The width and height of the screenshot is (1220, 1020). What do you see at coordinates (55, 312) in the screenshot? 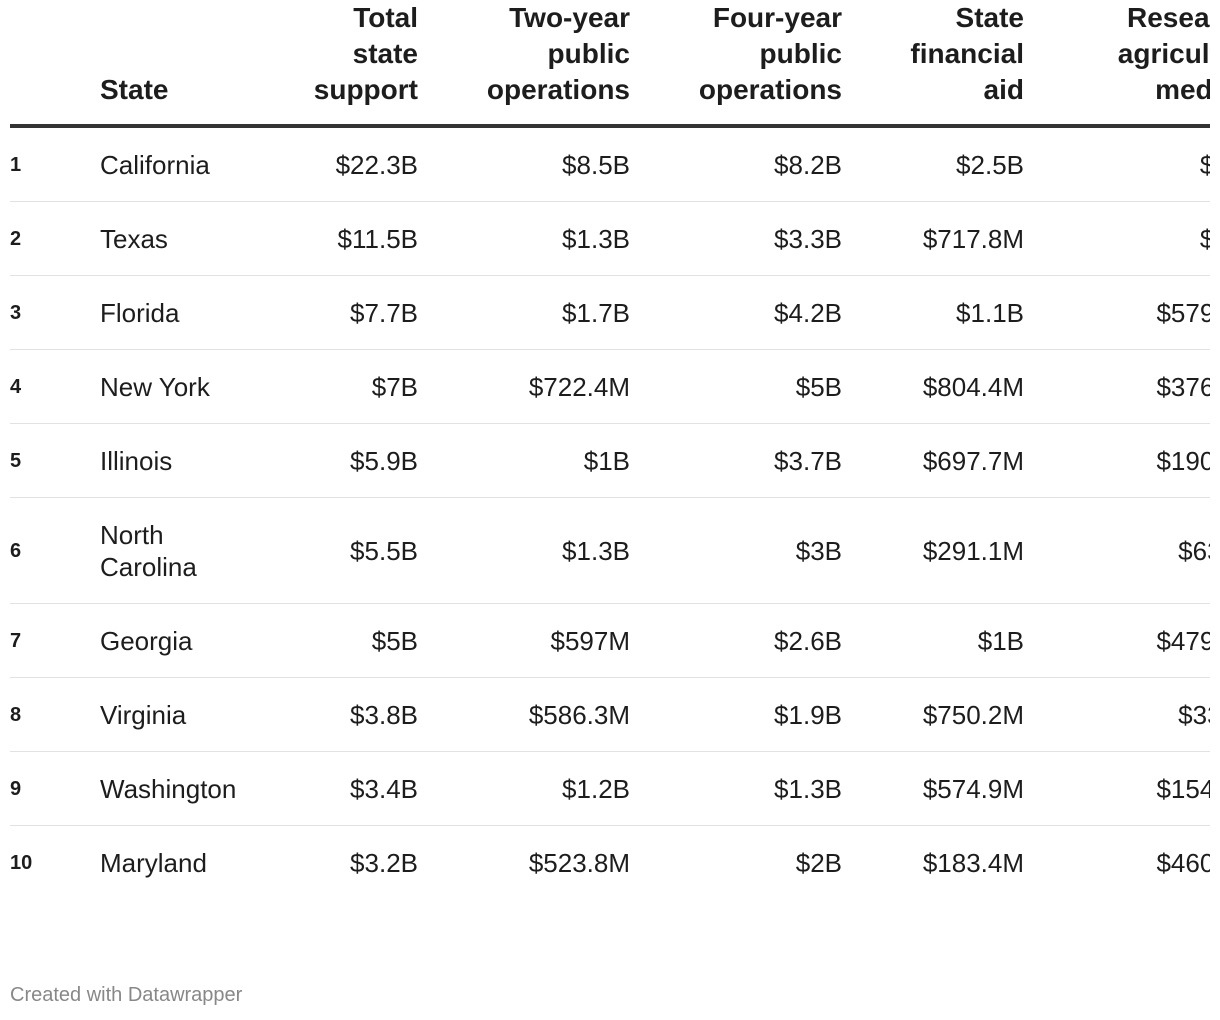
I see `rank-cell: 3` at bounding box center [55, 312].